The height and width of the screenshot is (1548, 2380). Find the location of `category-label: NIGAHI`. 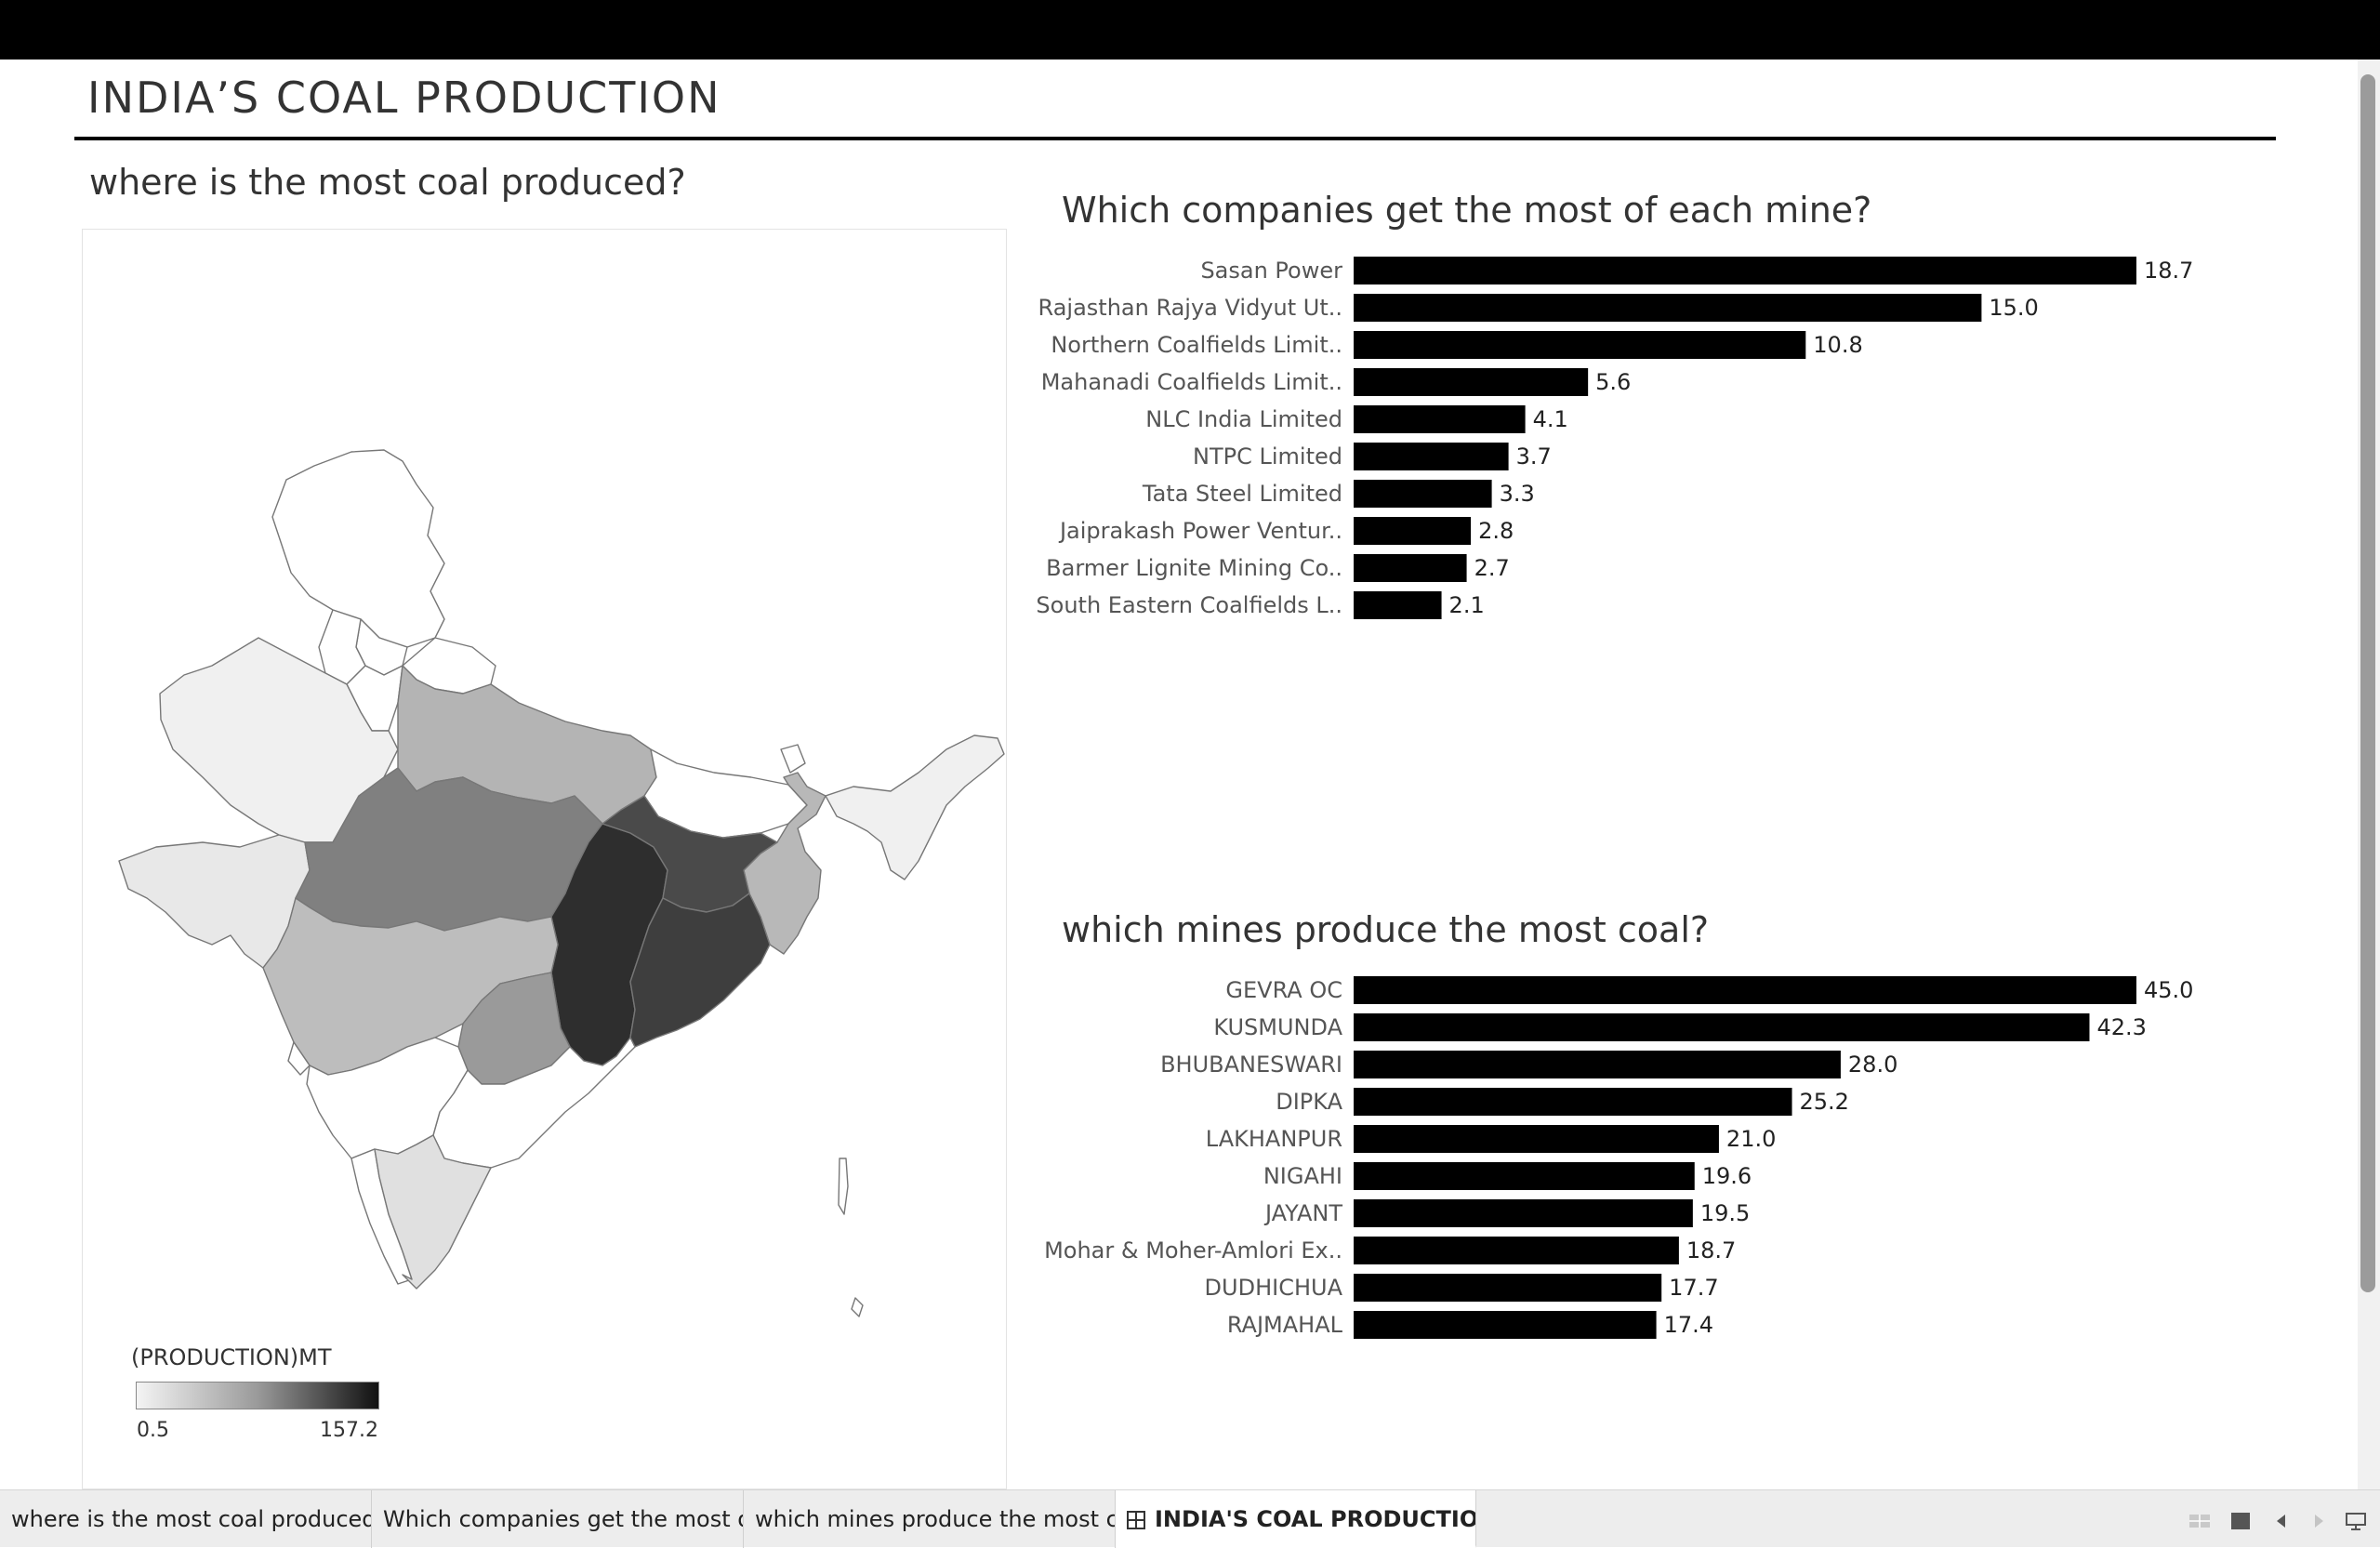

category-label: NIGAHI is located at coordinates (1302, 1176).